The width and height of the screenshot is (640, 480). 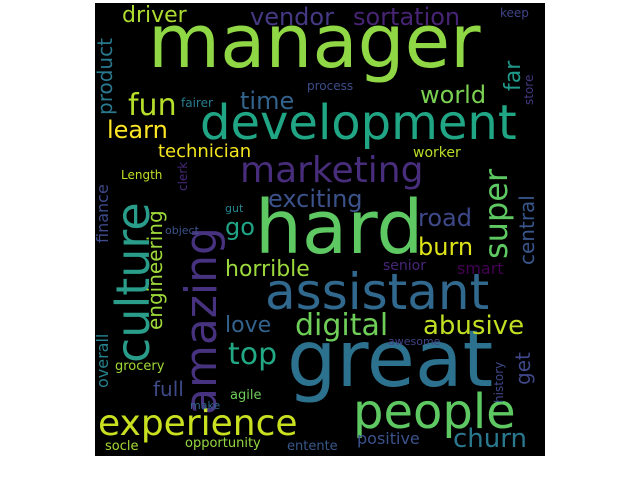 What do you see at coordinates (527, 230) in the screenshot?
I see `word-central: central` at bounding box center [527, 230].